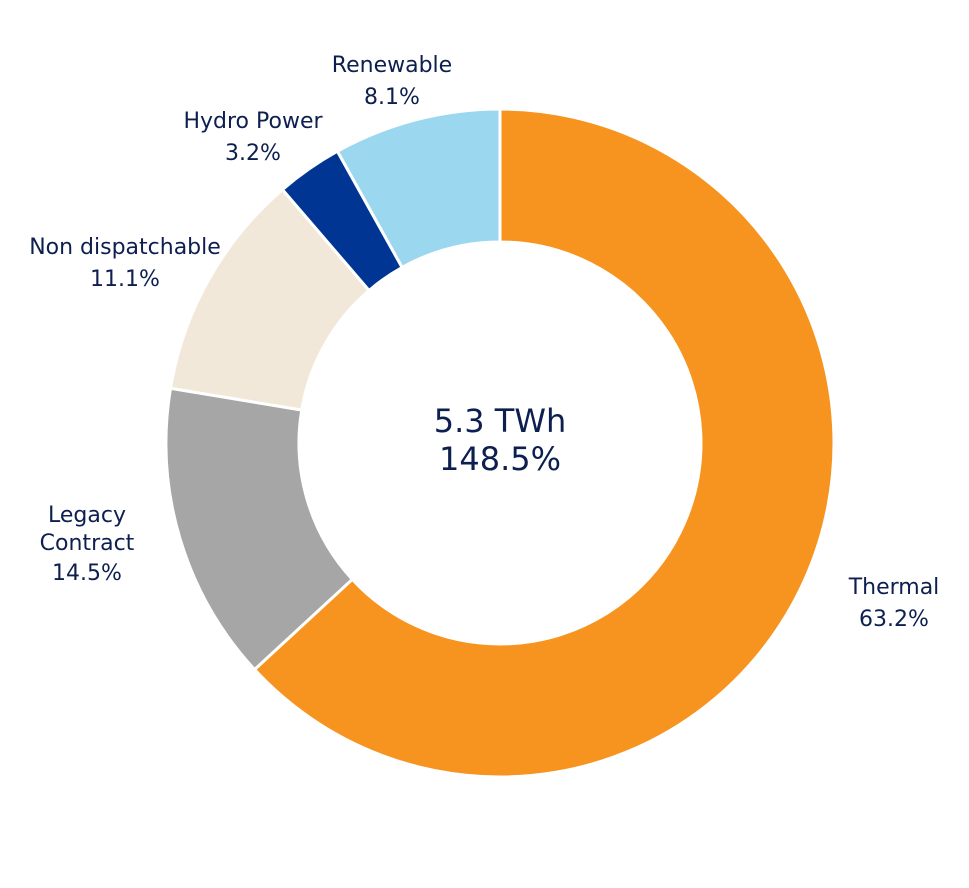 Image resolution: width=969 pixels, height=888 pixels. What do you see at coordinates (252, 138) in the screenshot?
I see `label-hydro-power: Hydro Power 3.2%` at bounding box center [252, 138].